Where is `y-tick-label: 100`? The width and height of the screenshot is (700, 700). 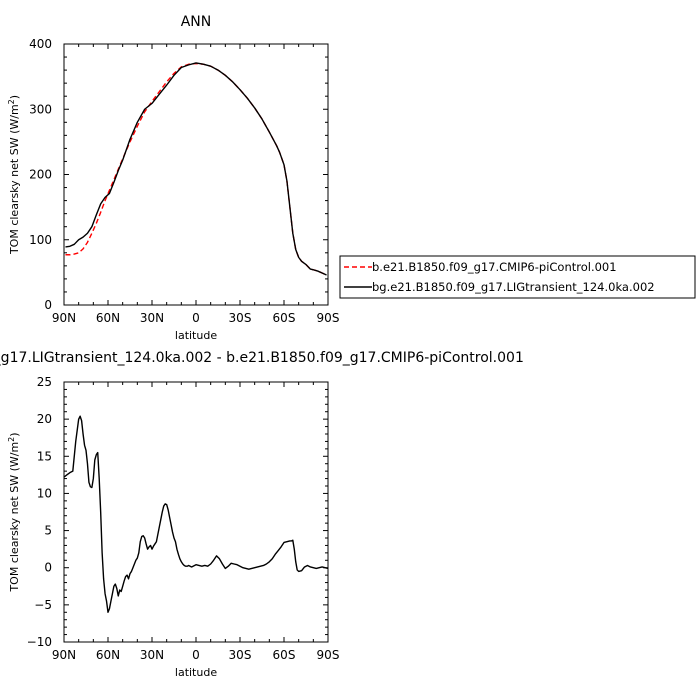
y-tick-label: 100 is located at coordinates (40, 240).